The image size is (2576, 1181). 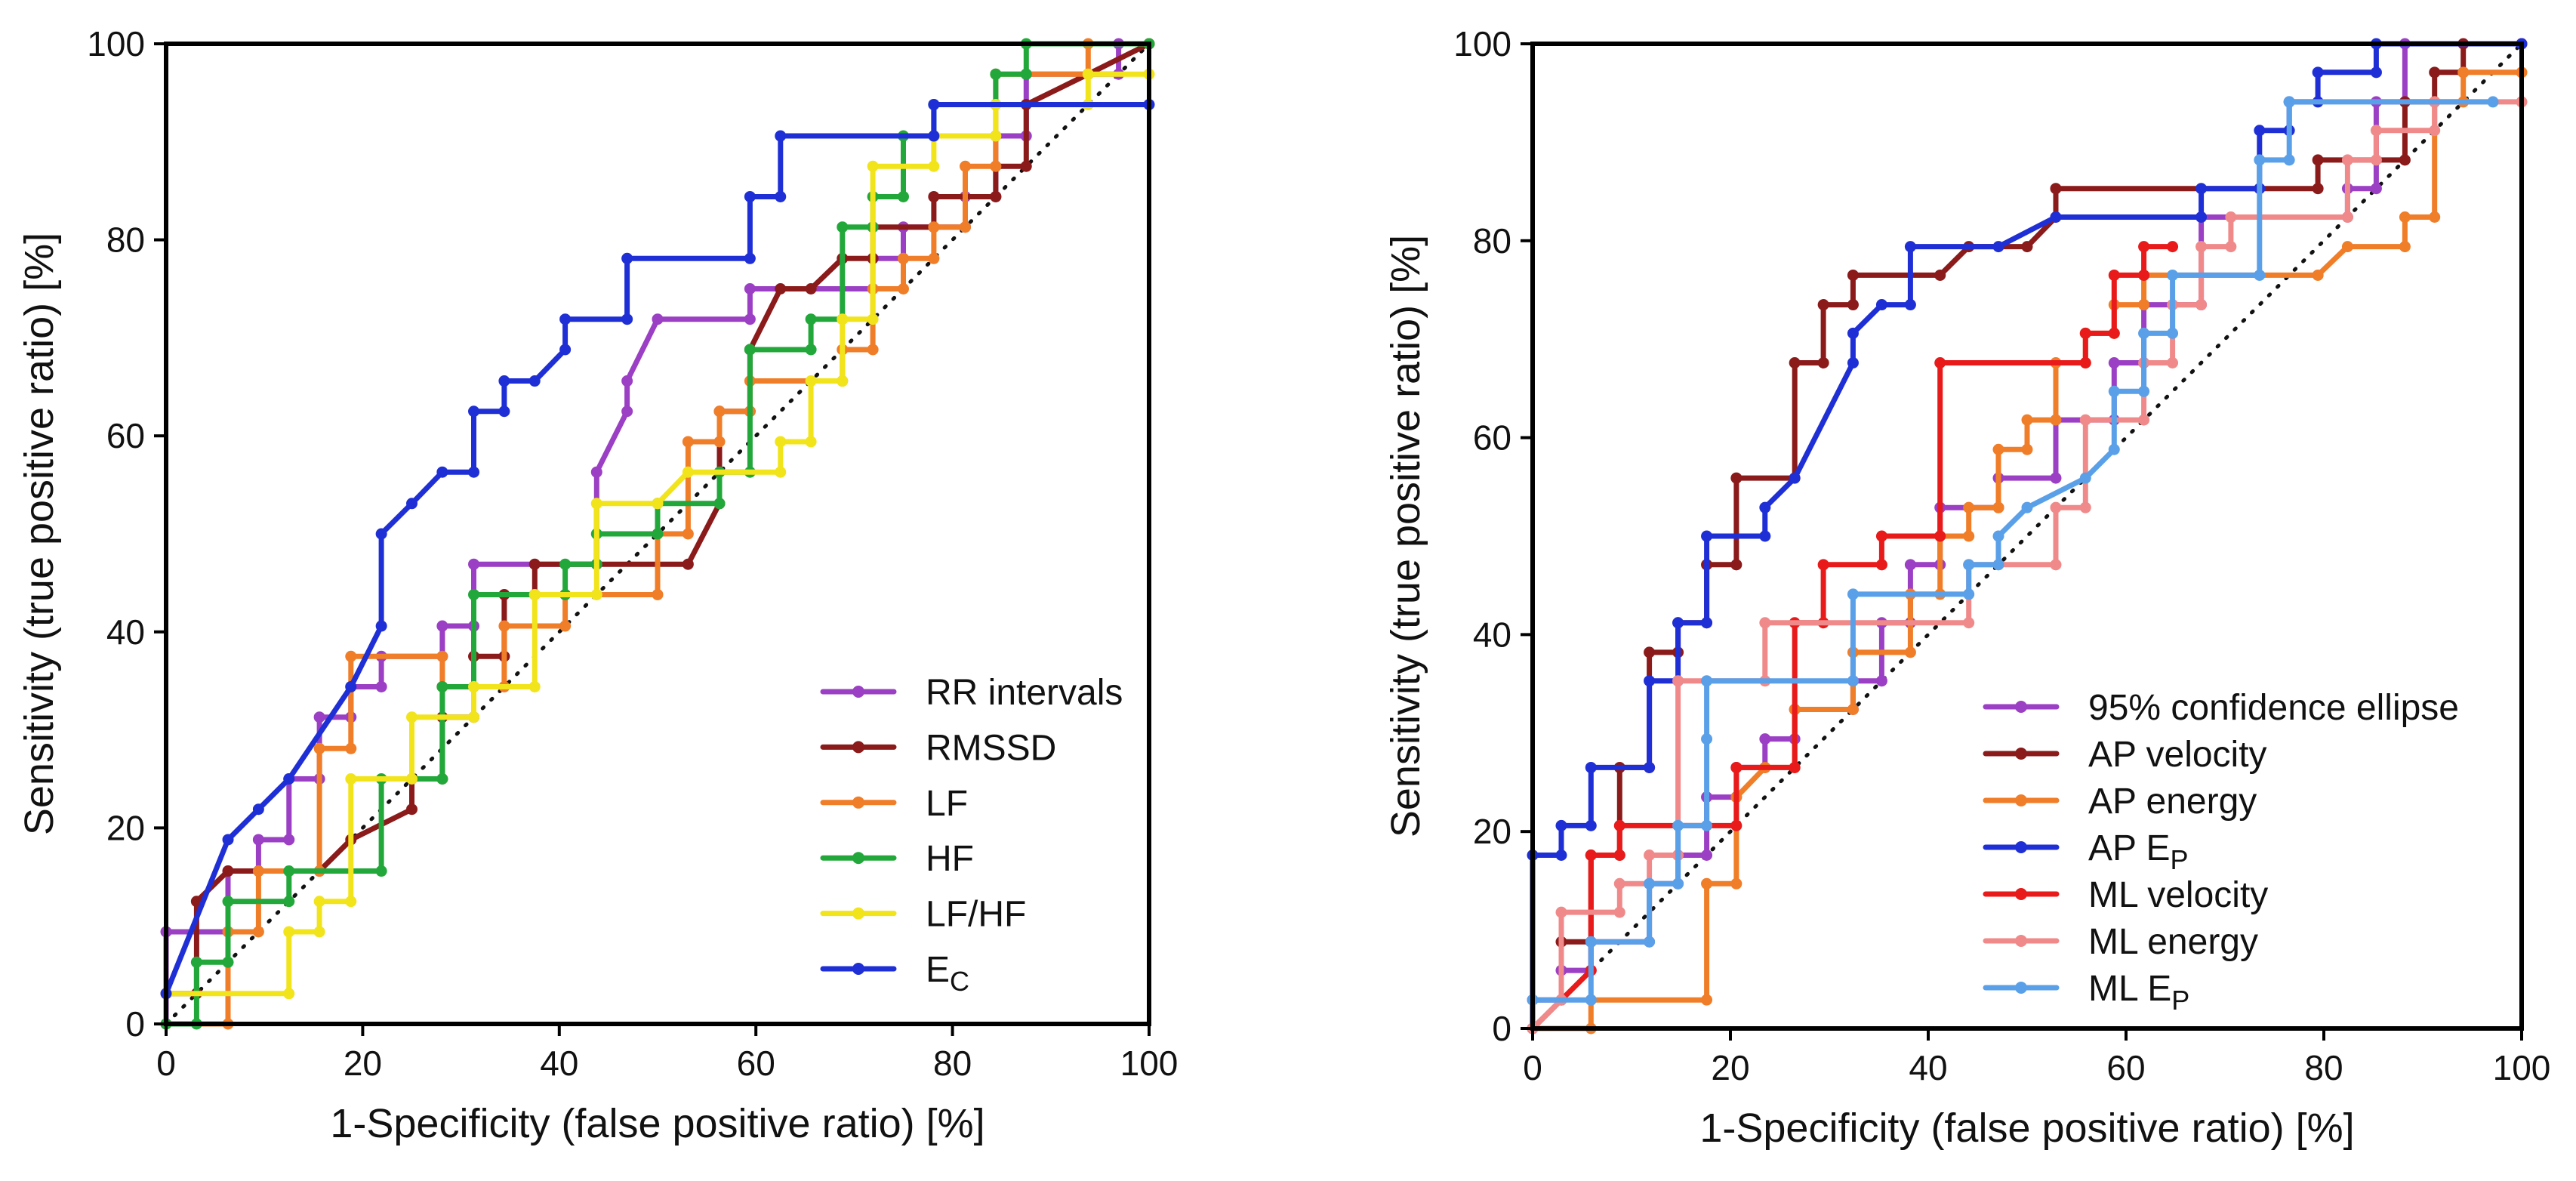 What do you see at coordinates (657, 1123) in the screenshot?
I see `x-axis-label: 1-Specificity (false positive ratio) [%]` at bounding box center [657, 1123].